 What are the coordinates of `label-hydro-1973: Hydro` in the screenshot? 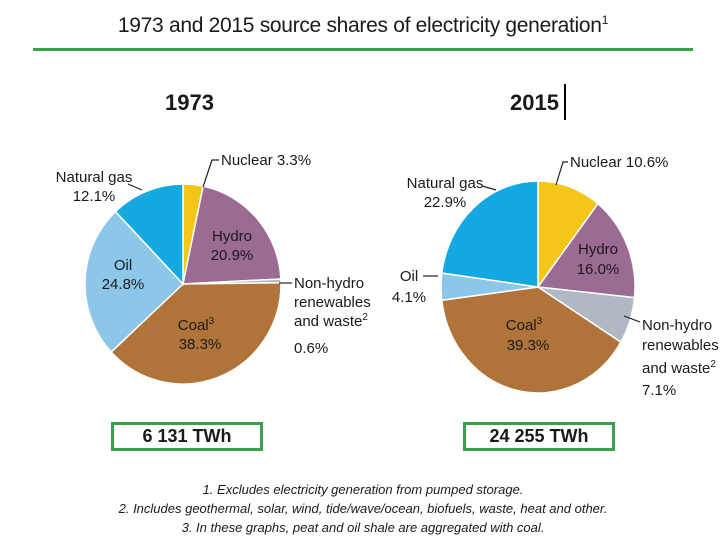 It's located at (232, 236).